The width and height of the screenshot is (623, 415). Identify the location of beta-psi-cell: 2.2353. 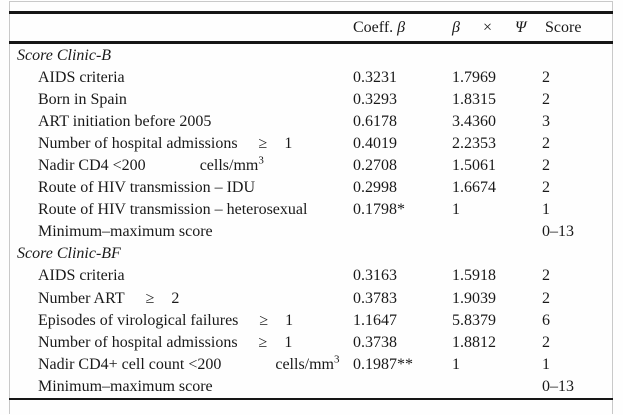
(474, 144).